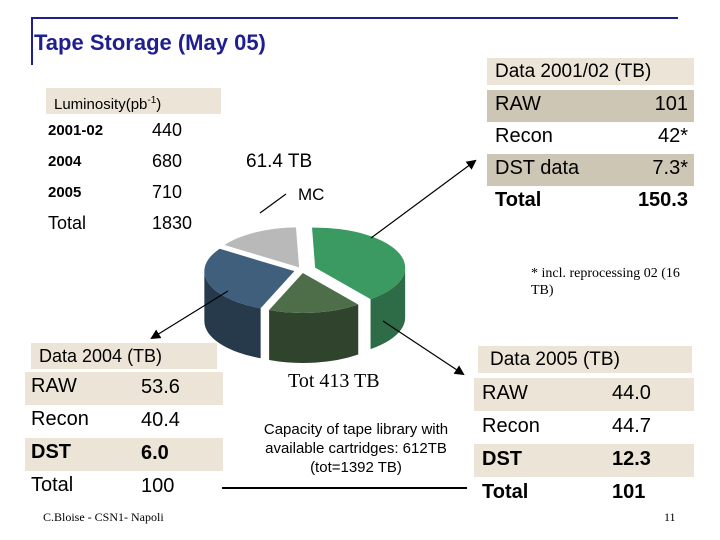 The image size is (720, 540). I want to click on row-value: 42*, so click(672, 136).